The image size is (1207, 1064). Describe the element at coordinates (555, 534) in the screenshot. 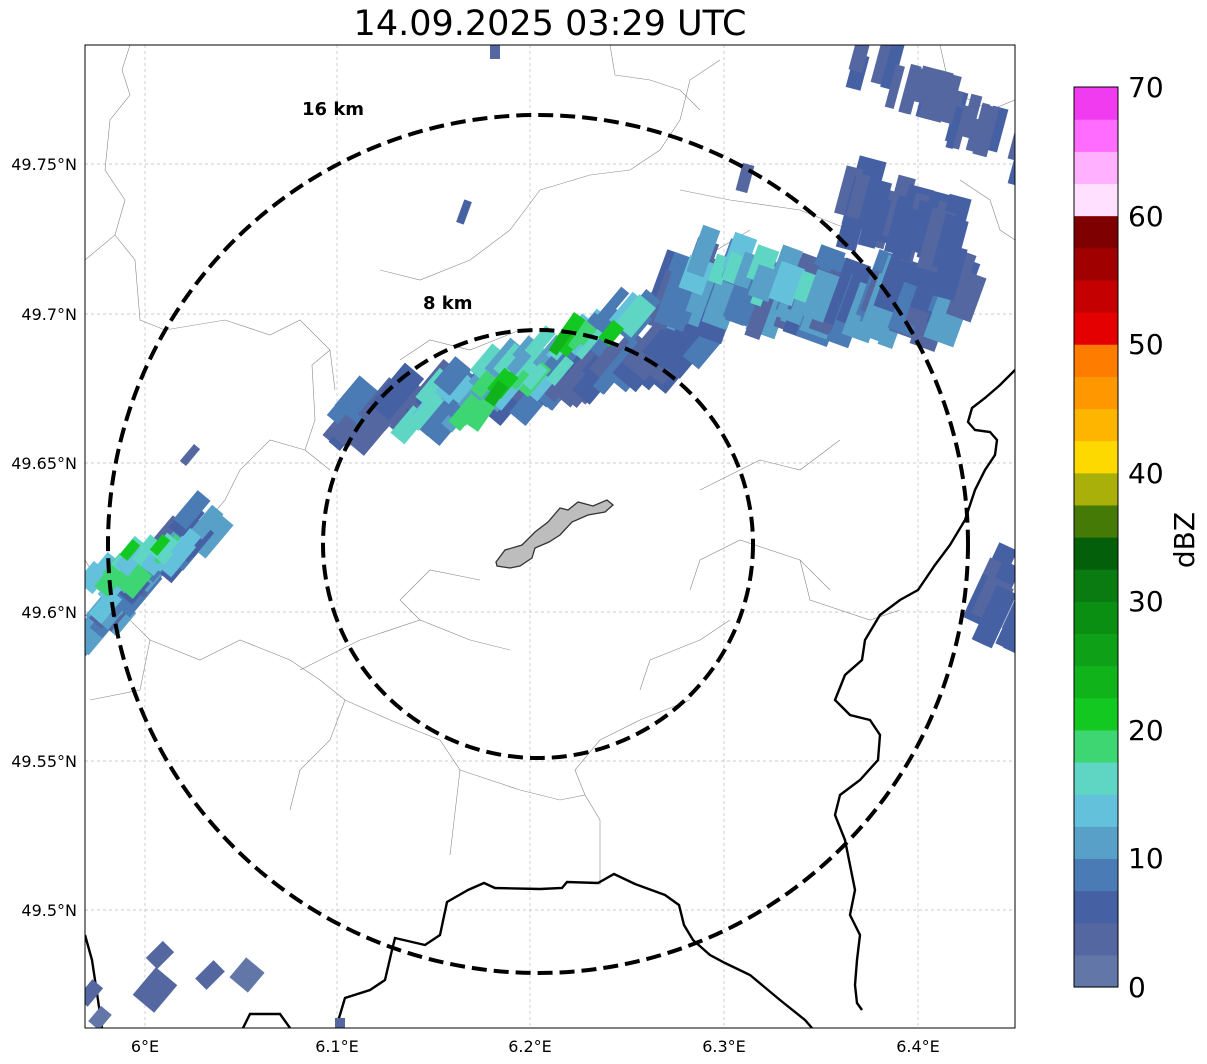

I see `city-area` at that location.